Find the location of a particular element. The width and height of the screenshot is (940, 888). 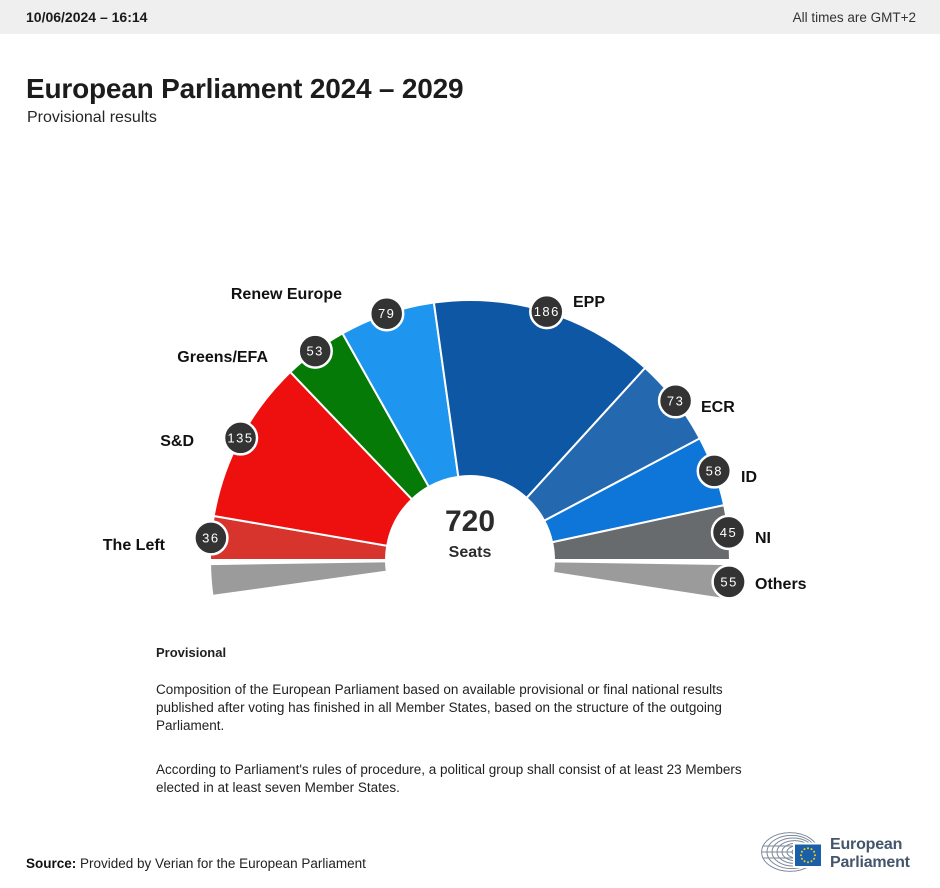

total-seats-value: 720 is located at coordinates (470, 521).